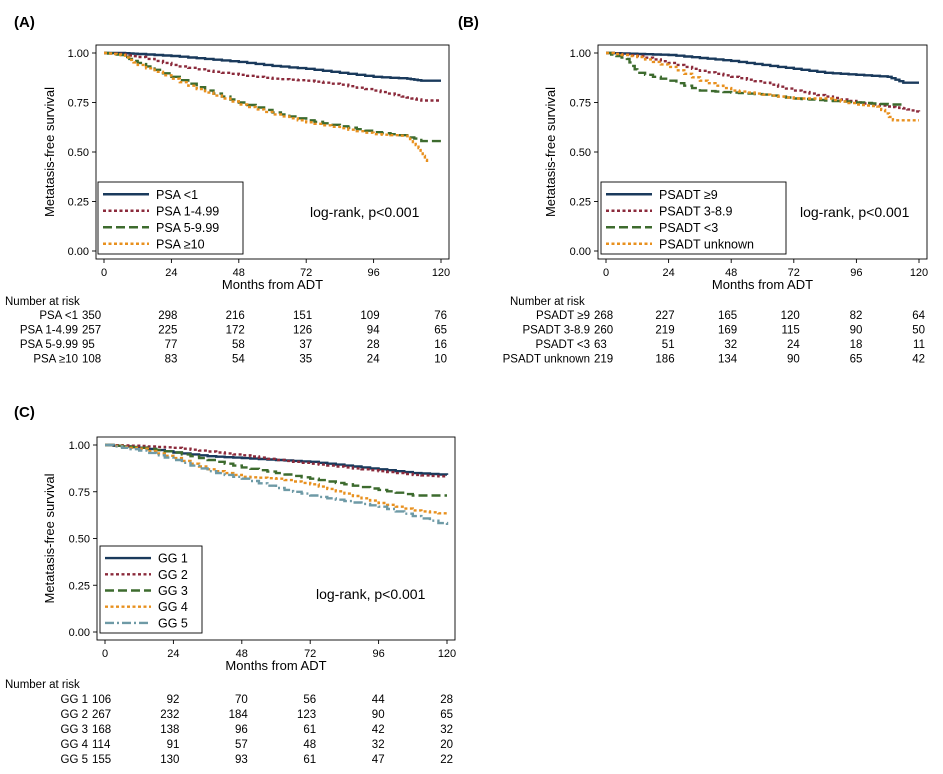 This screenshot has height=774, width=943. I want to click on risk-count: 56, so click(309, 700).